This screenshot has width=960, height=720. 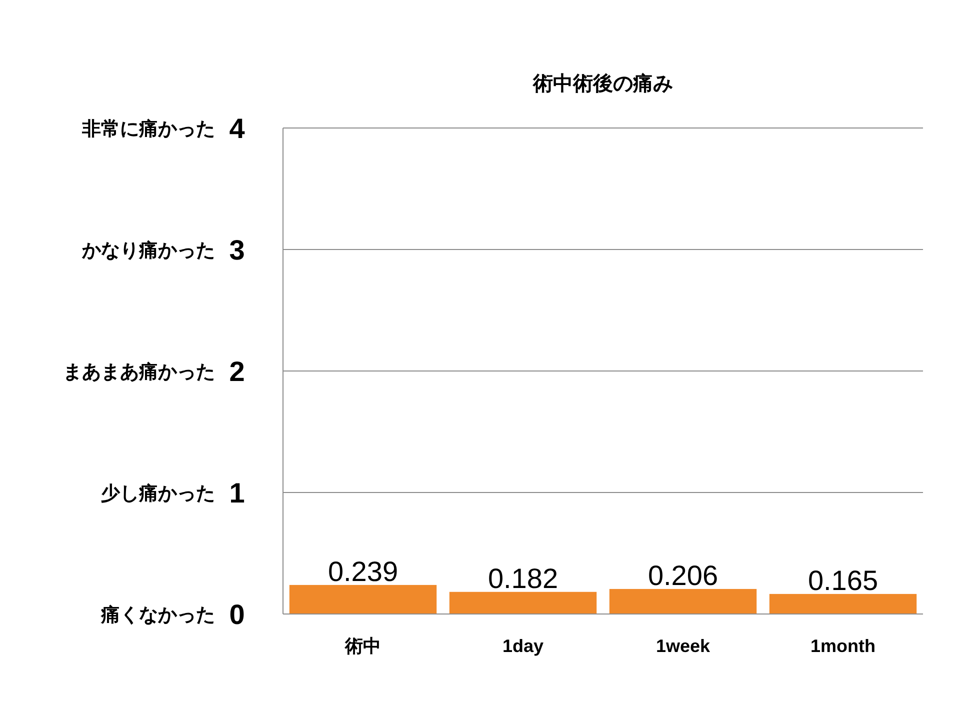 I want to click on title: 術中術後の痛み, so click(x=603, y=84).